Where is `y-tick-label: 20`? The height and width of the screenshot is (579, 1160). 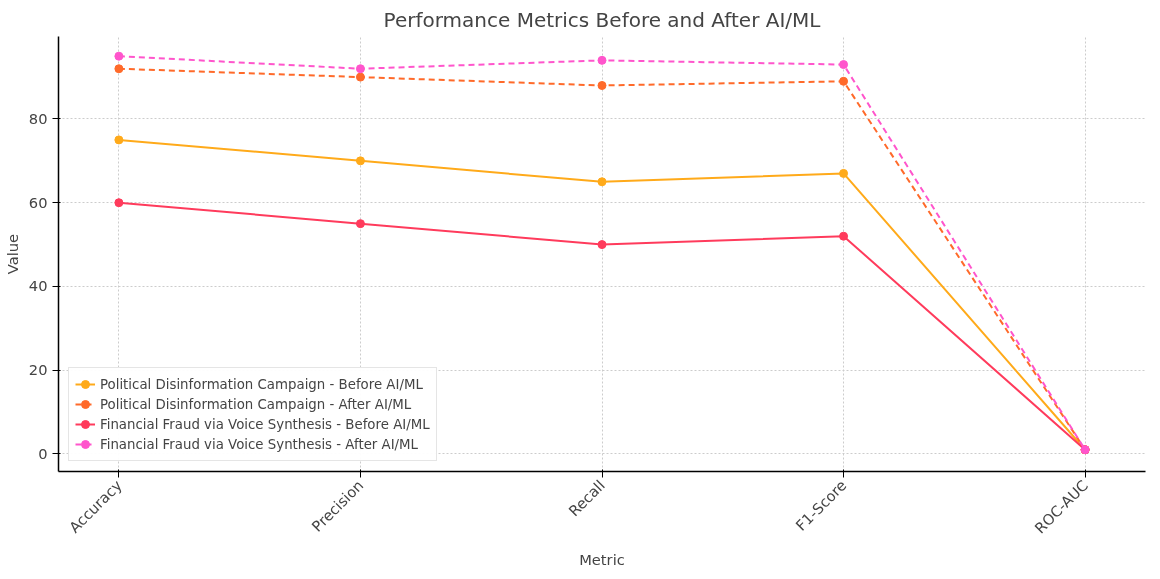 y-tick-label: 20 is located at coordinates (38, 370).